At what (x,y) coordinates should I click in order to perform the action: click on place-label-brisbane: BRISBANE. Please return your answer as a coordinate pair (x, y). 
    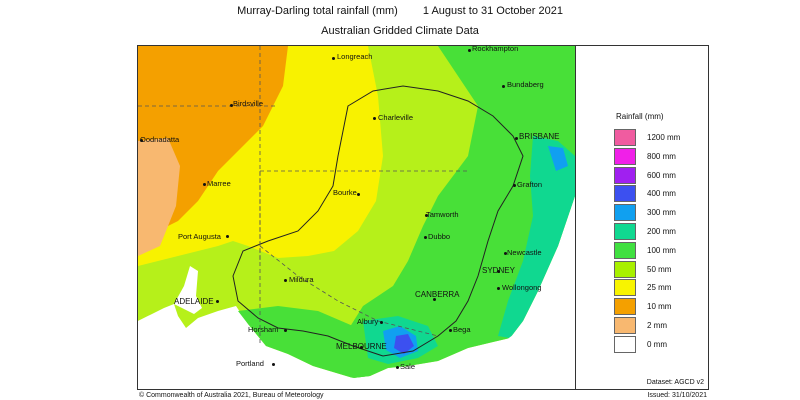
    Looking at the image, I should click on (539, 136).